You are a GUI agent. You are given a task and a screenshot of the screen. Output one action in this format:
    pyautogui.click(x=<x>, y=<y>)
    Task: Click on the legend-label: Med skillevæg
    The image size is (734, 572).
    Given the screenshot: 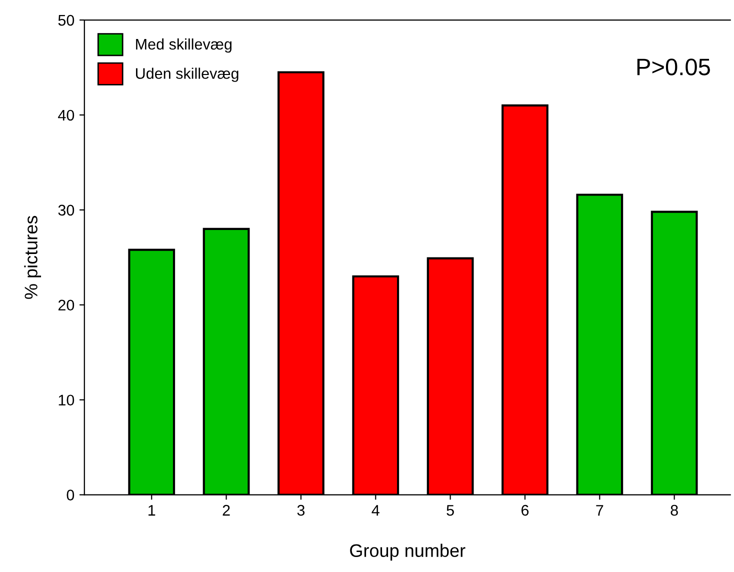 What is the action you would take?
    pyautogui.click(x=184, y=45)
    